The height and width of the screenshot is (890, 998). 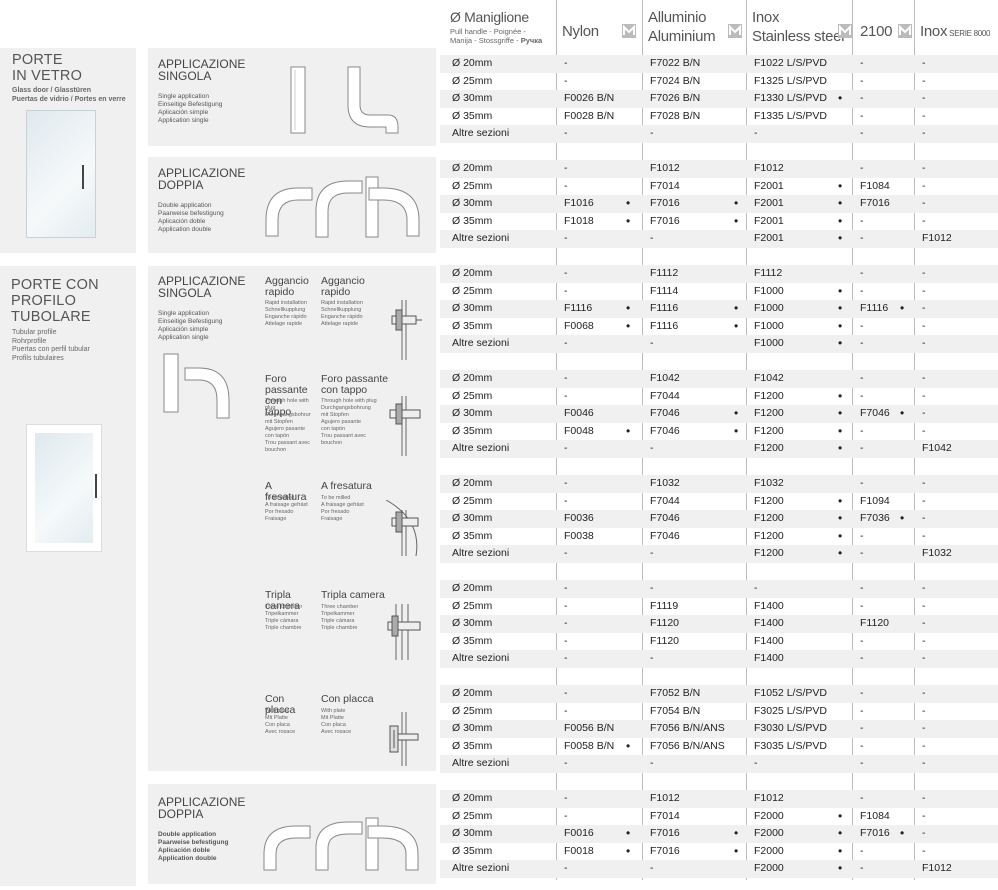 I want to click on option-a-title-3: A fresatura, so click(x=286, y=492).